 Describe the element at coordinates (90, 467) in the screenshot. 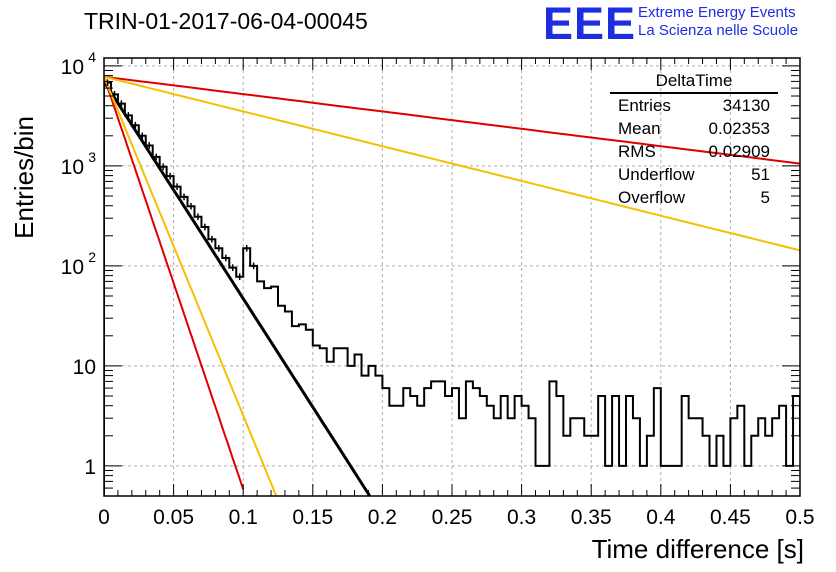

I see `y-tick-label: 1` at that location.